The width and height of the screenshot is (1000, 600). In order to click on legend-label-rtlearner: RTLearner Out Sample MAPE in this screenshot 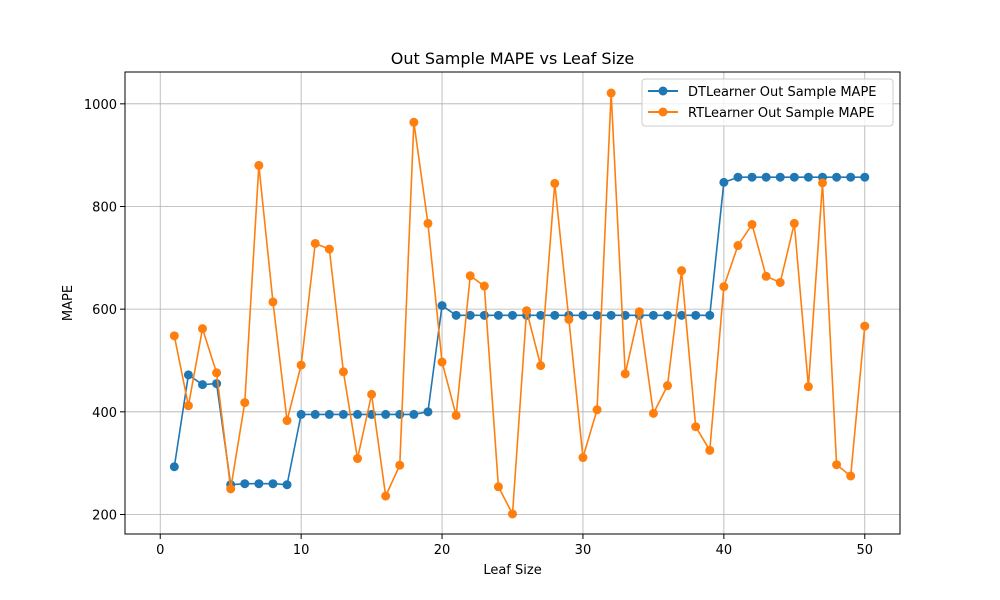, I will do `click(781, 113)`.